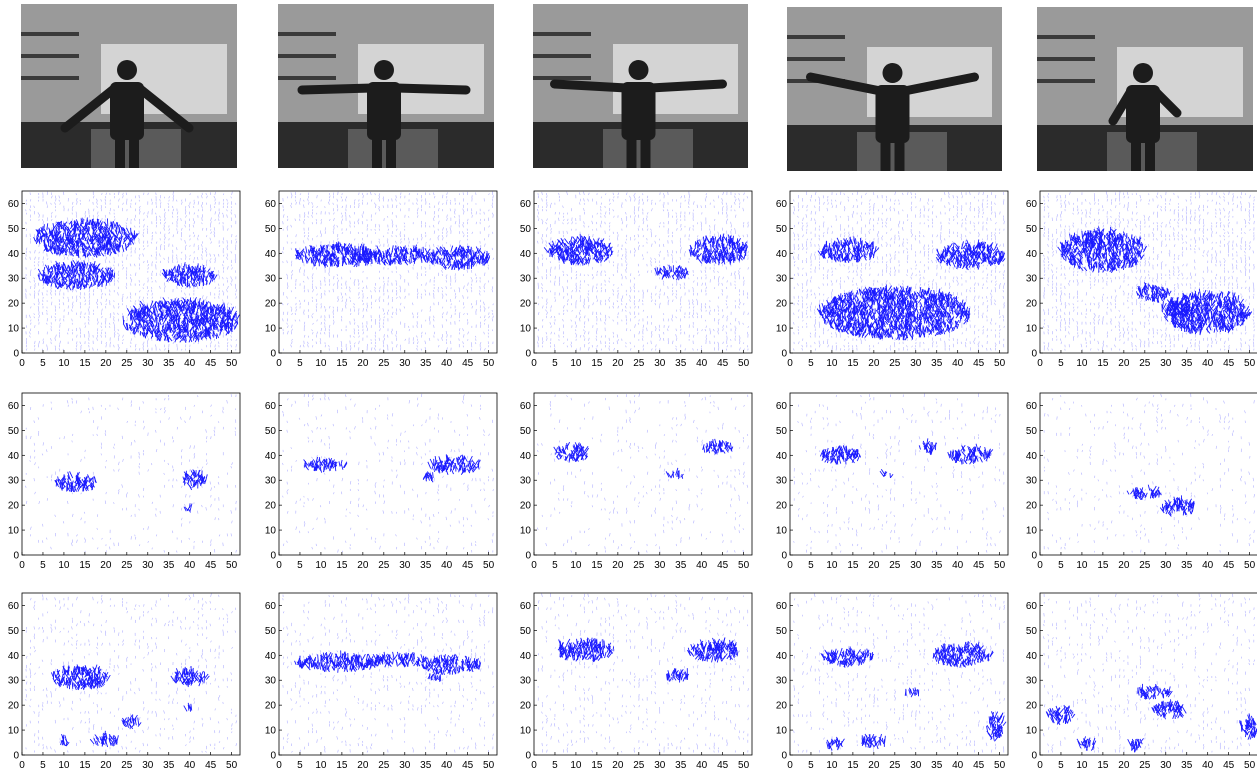  I want to click on arm, so click(337, 89).